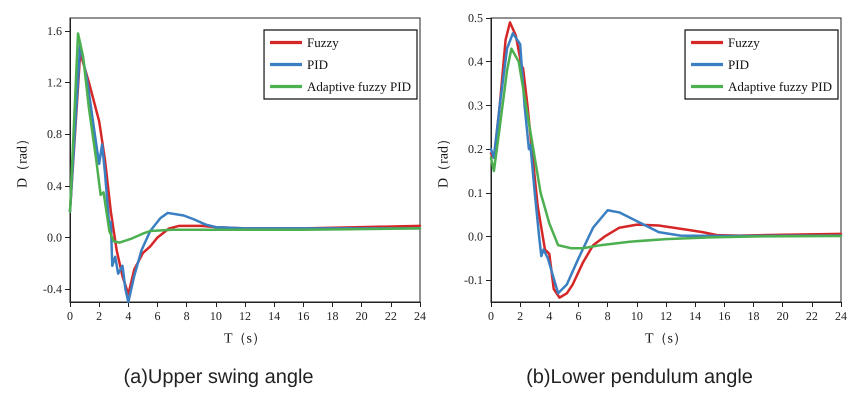 Image resolution: width=858 pixels, height=406 pixels. Describe the element at coordinates (475, 149) in the screenshot. I see `y-tick-label: 0.2` at that location.